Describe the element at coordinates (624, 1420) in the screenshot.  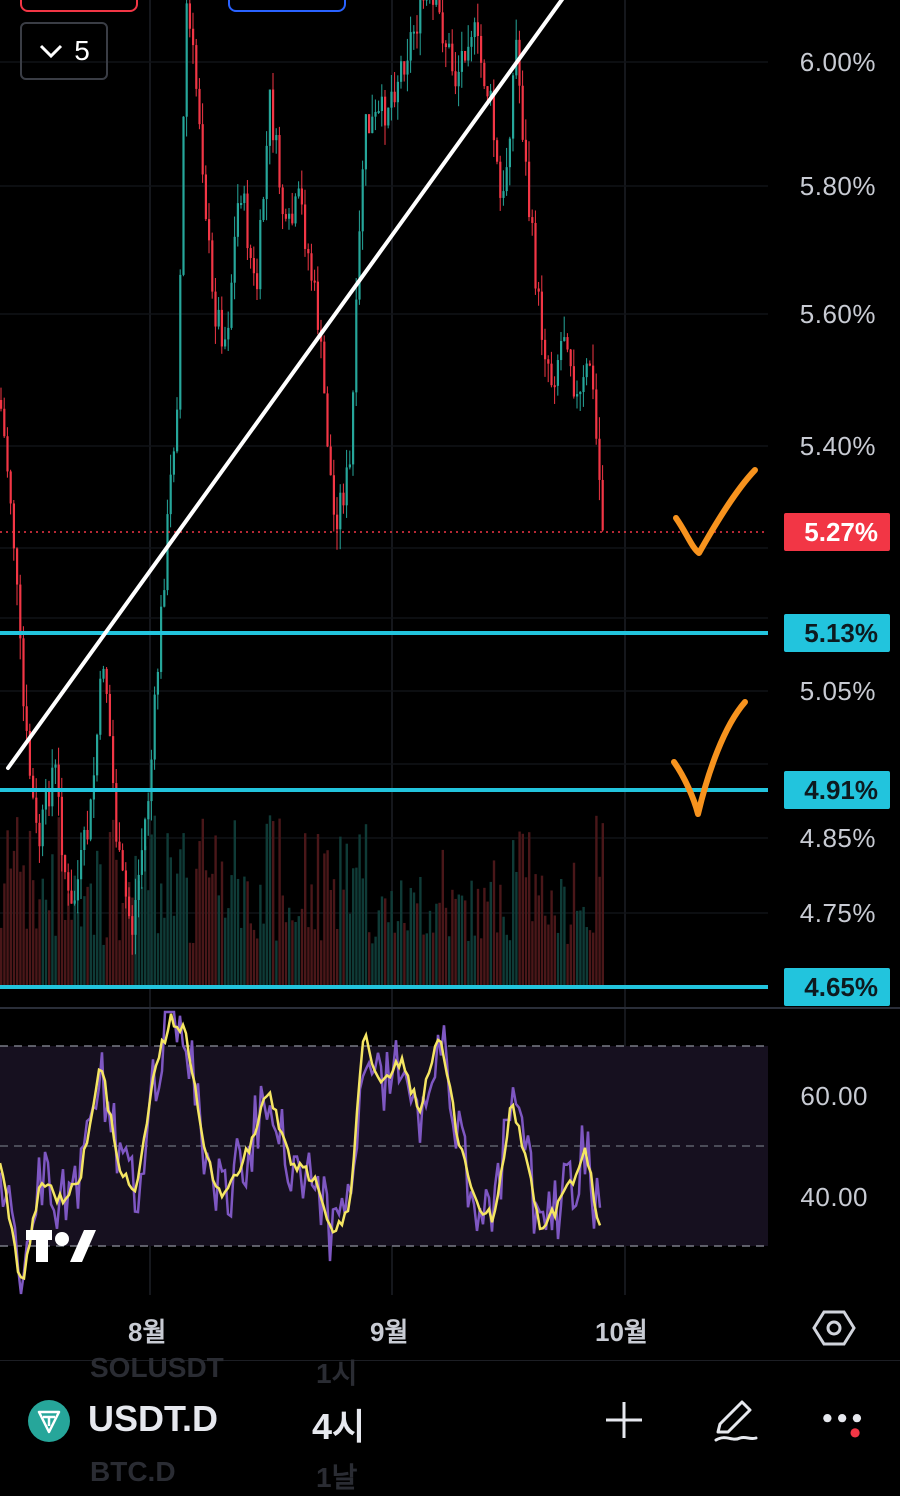
I see `add-button` at that location.